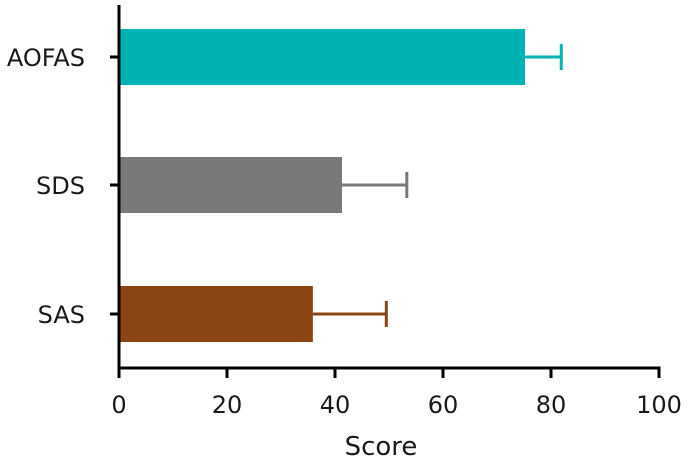  Describe the element at coordinates (60, 186) in the screenshot. I see `y-tick-label-sds: SDS` at that location.